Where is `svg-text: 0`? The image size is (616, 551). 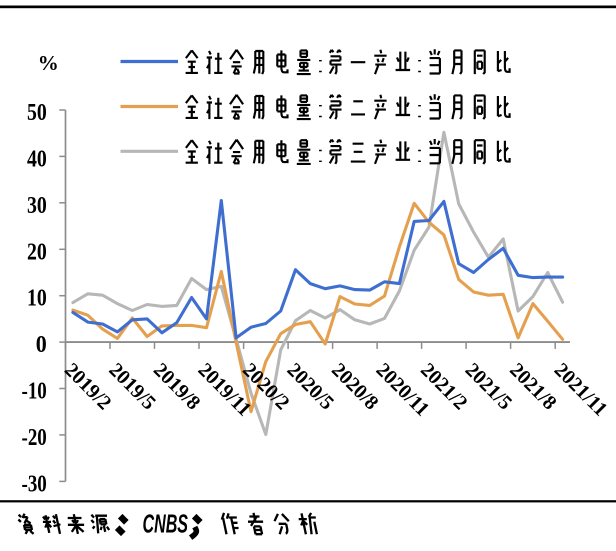 svg-text: 0 is located at coordinates (41, 344).